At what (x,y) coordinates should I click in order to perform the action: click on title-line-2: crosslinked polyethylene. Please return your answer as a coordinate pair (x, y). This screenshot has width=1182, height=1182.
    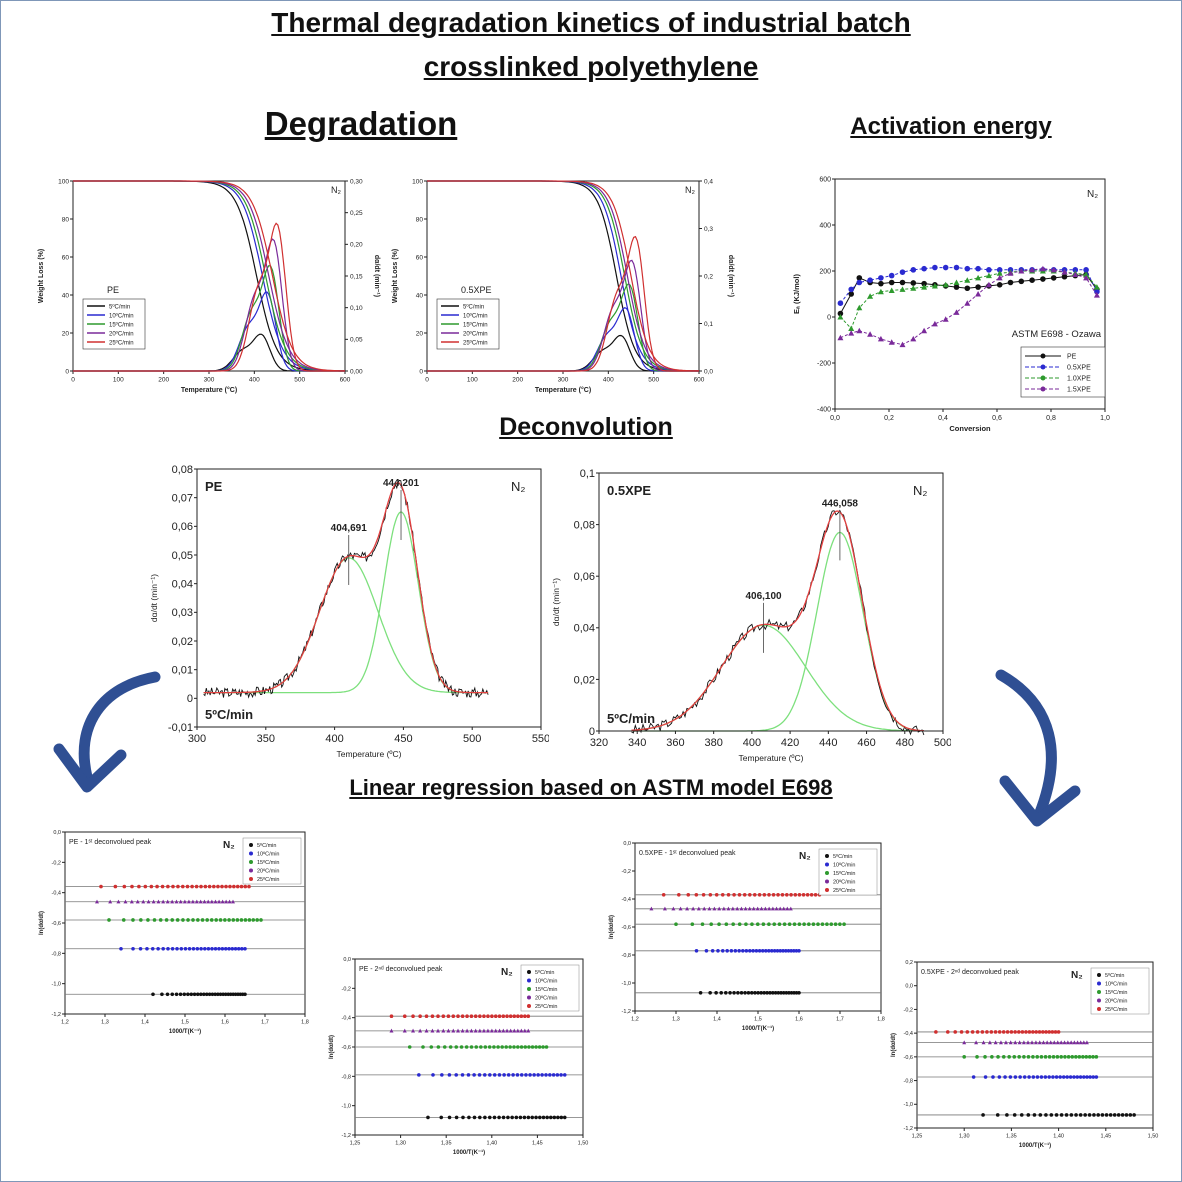
    Looking at the image, I should click on (591, 66).